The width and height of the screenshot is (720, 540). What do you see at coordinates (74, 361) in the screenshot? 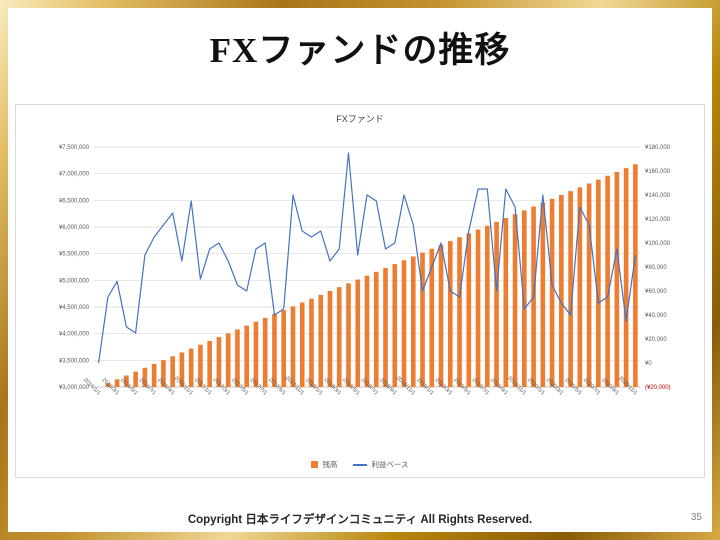
I see `left-axis-tick-label: ¥3,500,000` at bounding box center [74, 361].